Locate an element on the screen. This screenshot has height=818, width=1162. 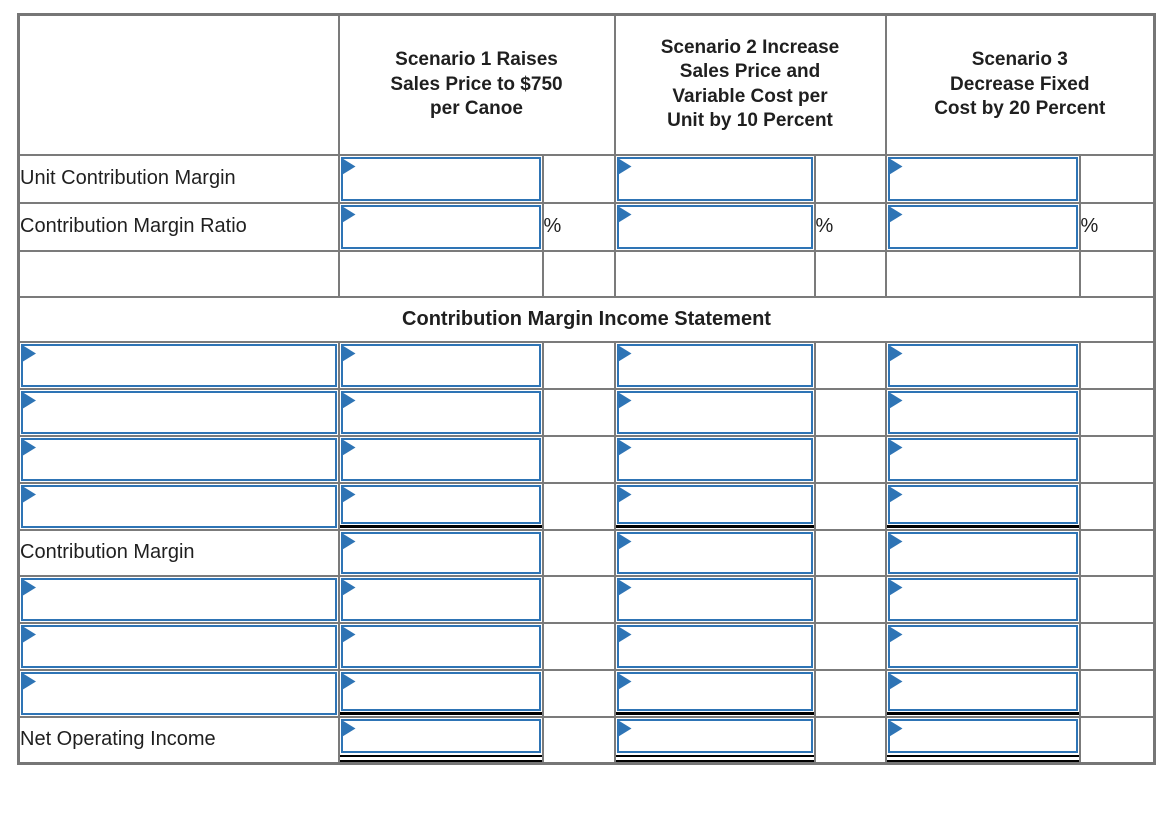
is-r5-s3-input is located at coordinates (982, 599).